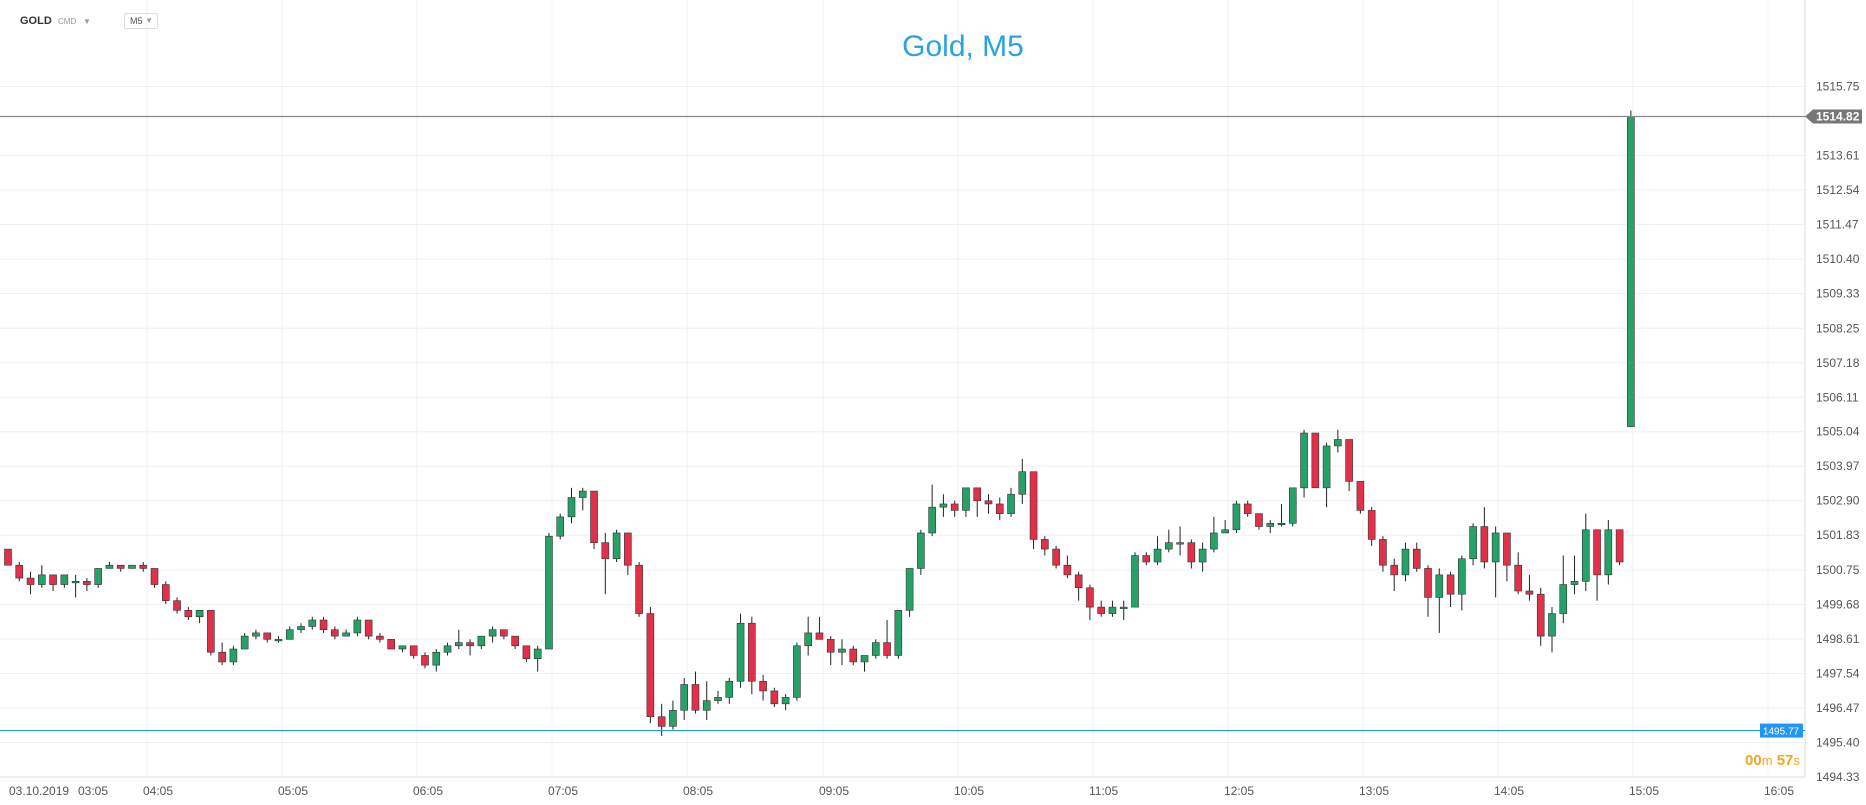 This screenshot has height=805, width=1866. Describe the element at coordinates (963, 46) in the screenshot. I see `chart-title: Gold, M5` at that location.